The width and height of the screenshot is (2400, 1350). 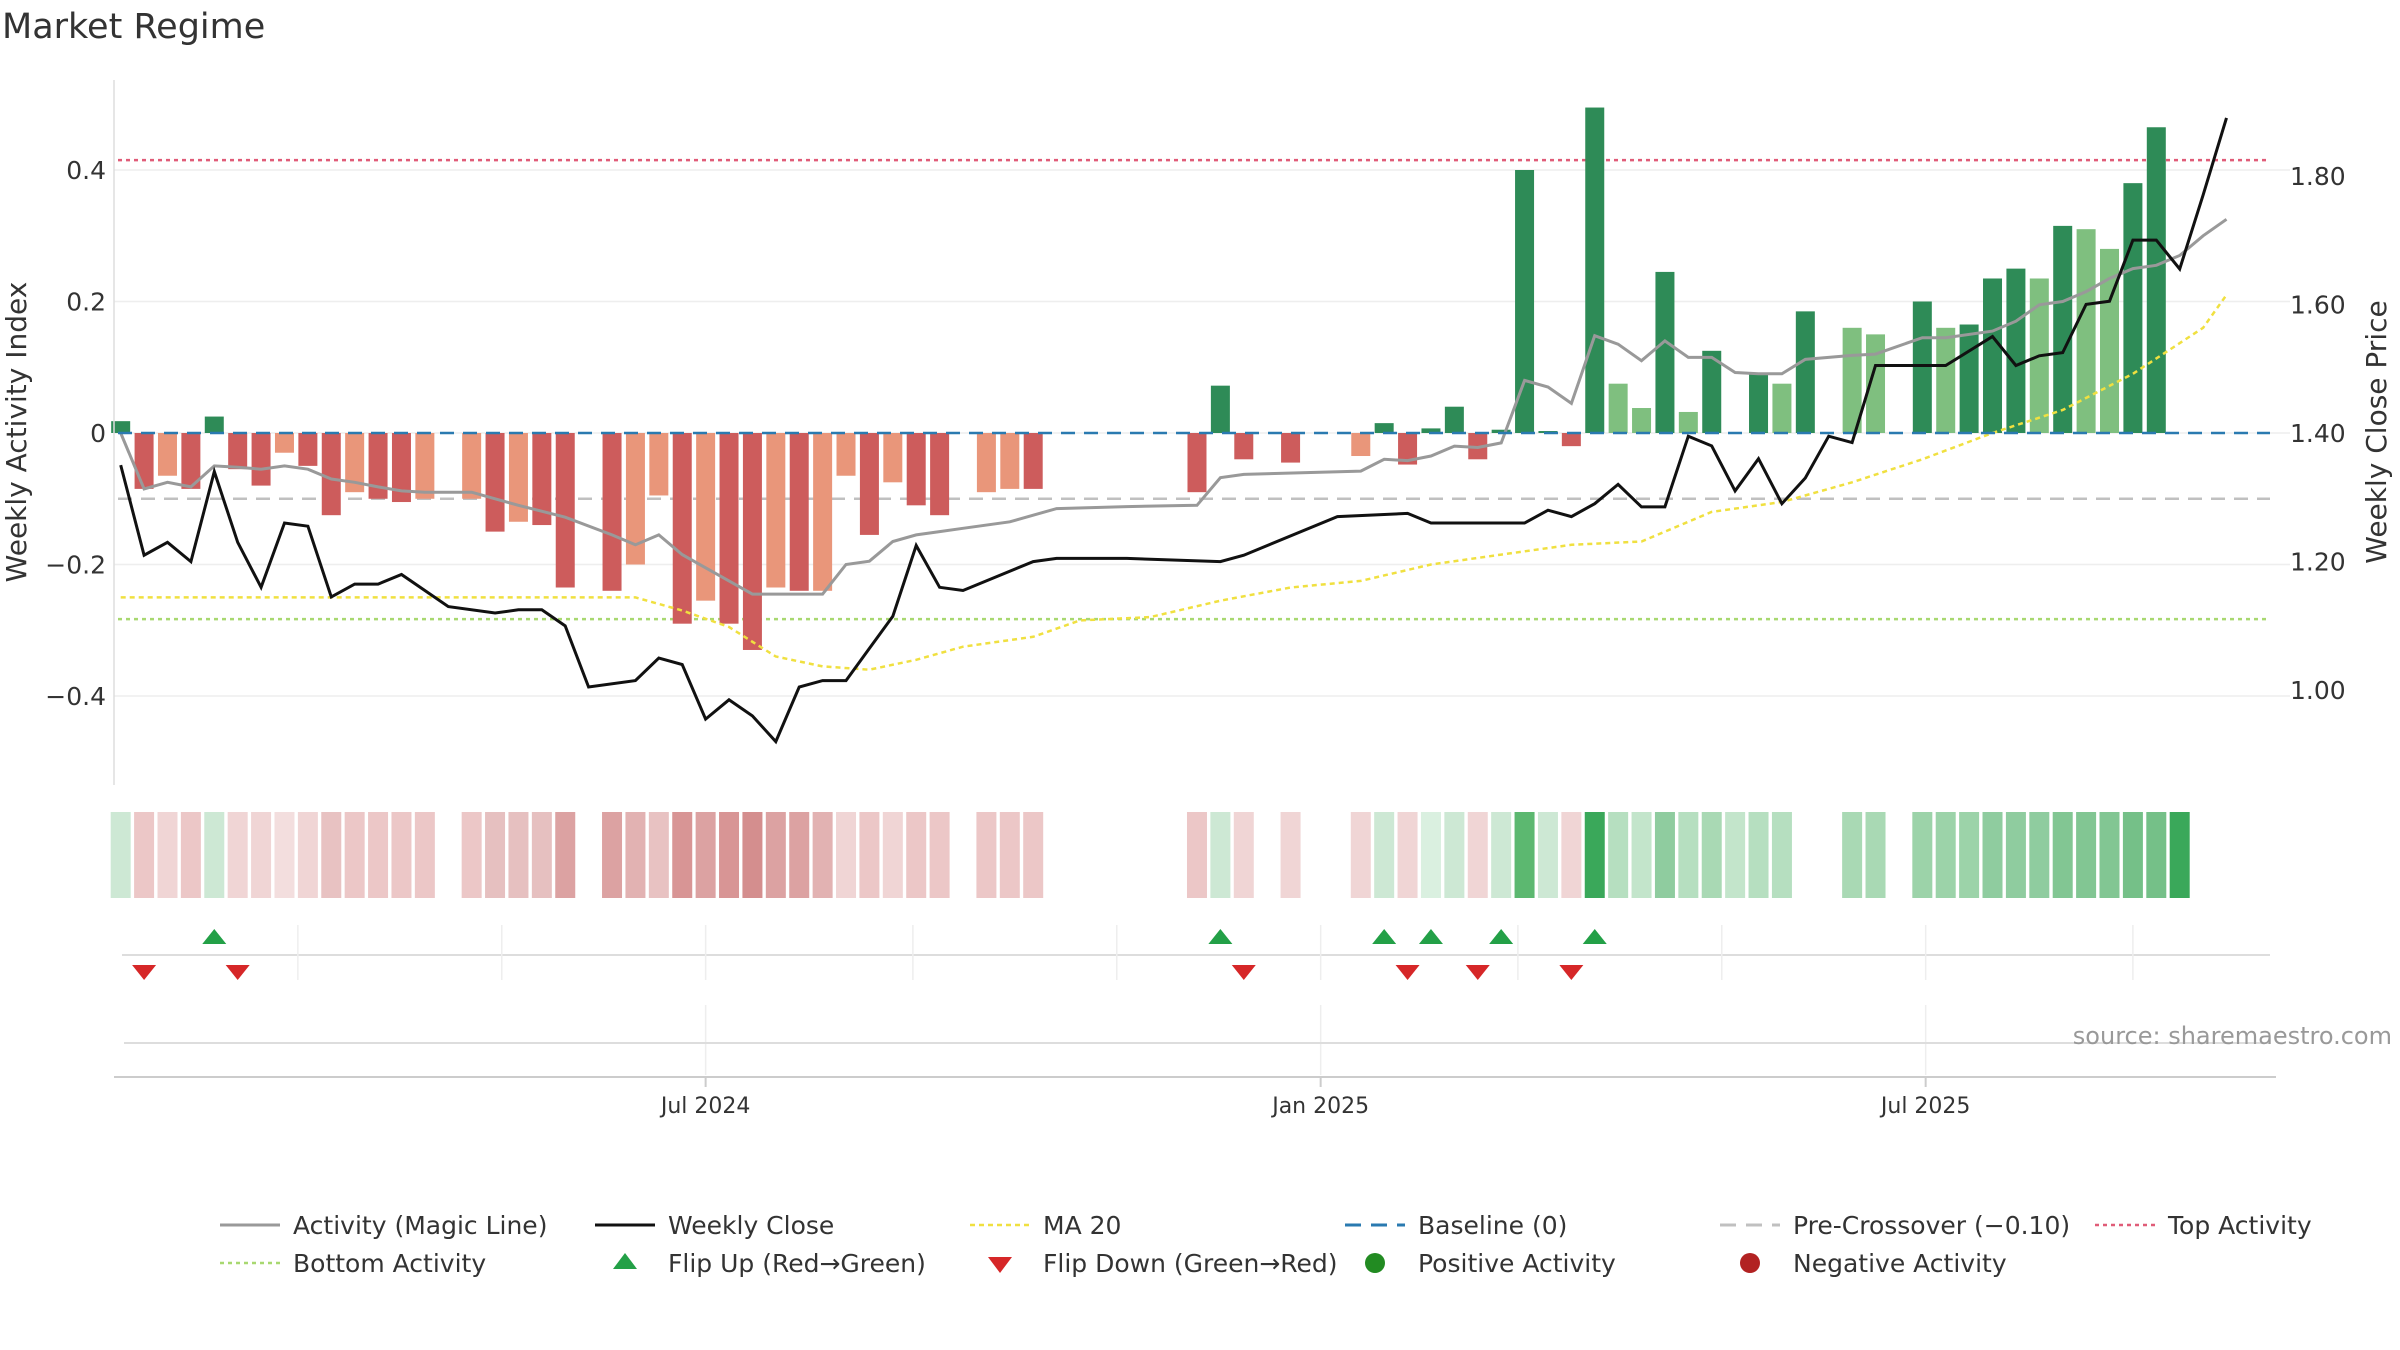 I want to click on x-axis: Jul 2024 Jan 2025 Jul 2025, so click(x=1195, y=1097).